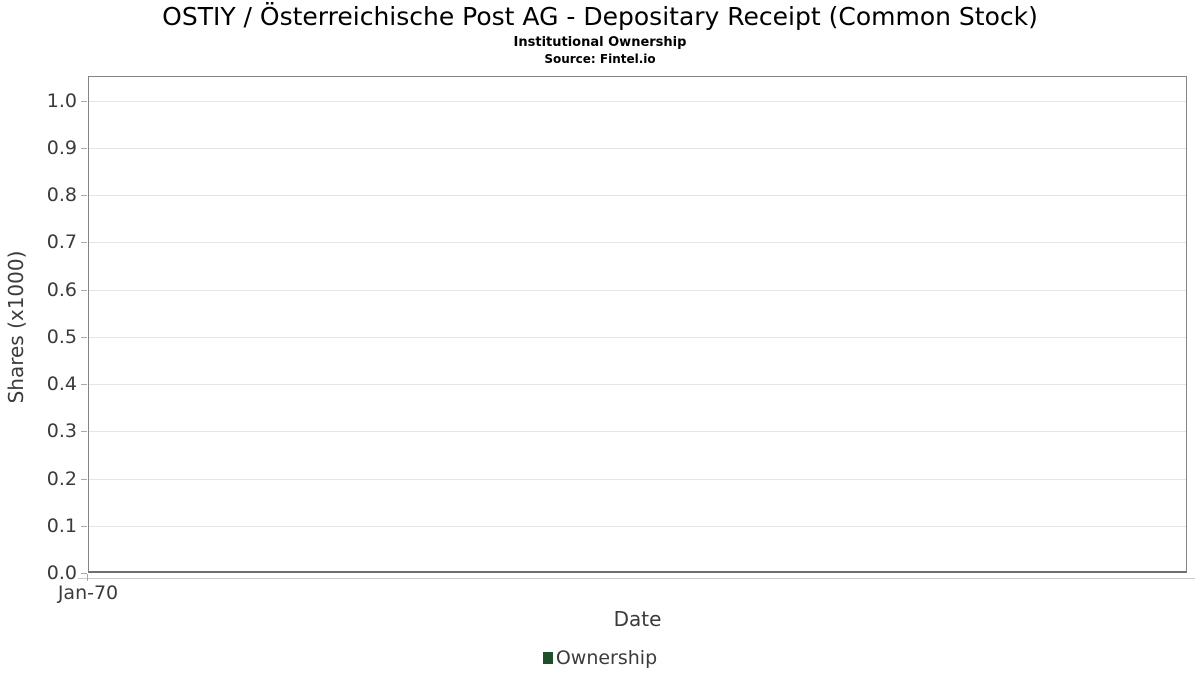 This screenshot has width=1200, height=675. Describe the element at coordinates (87, 577) in the screenshot. I see `x-tick-mark` at that location.